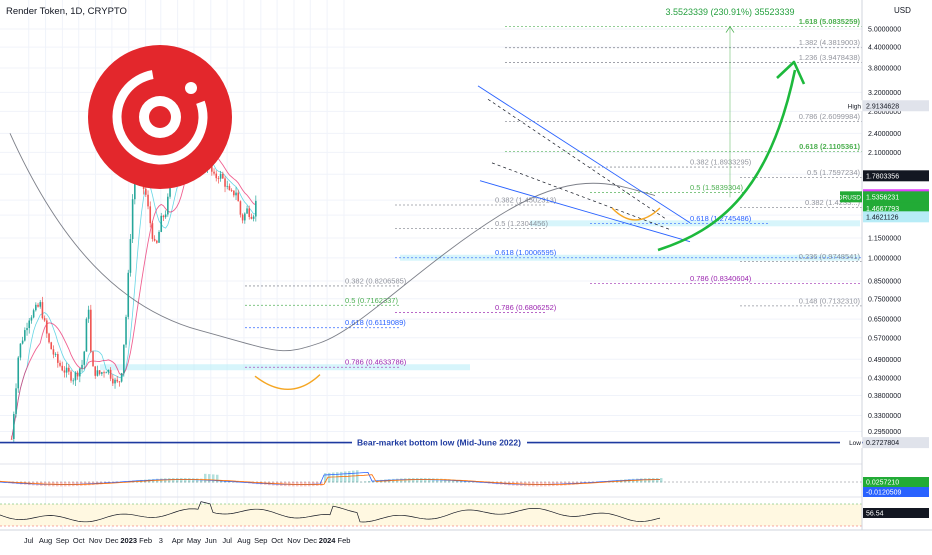 This screenshot has height=555, width=932. Describe the element at coordinates (721, 278) in the screenshot. I see `fib-label: 0.786 (0.8340604)` at that location.